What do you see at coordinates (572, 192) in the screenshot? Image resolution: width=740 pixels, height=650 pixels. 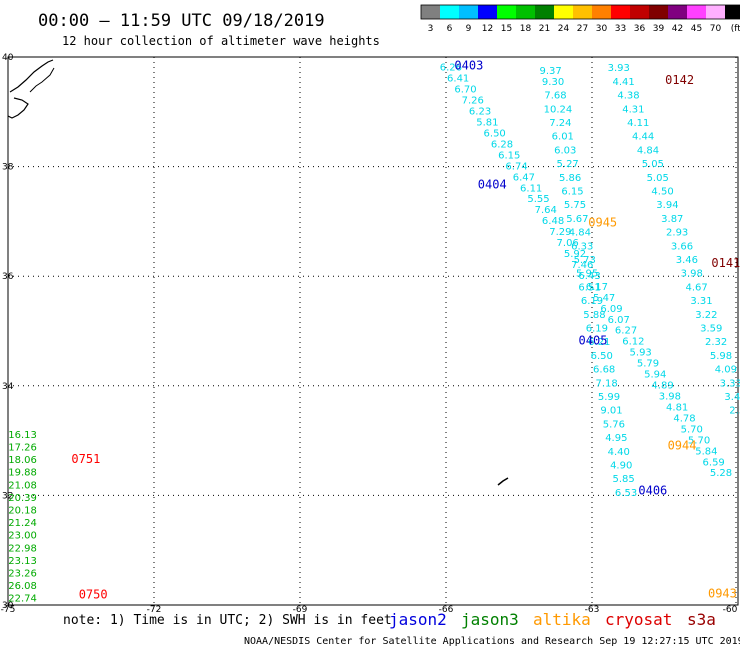 I see `wave-height-point: 6.15` at bounding box center [572, 192].